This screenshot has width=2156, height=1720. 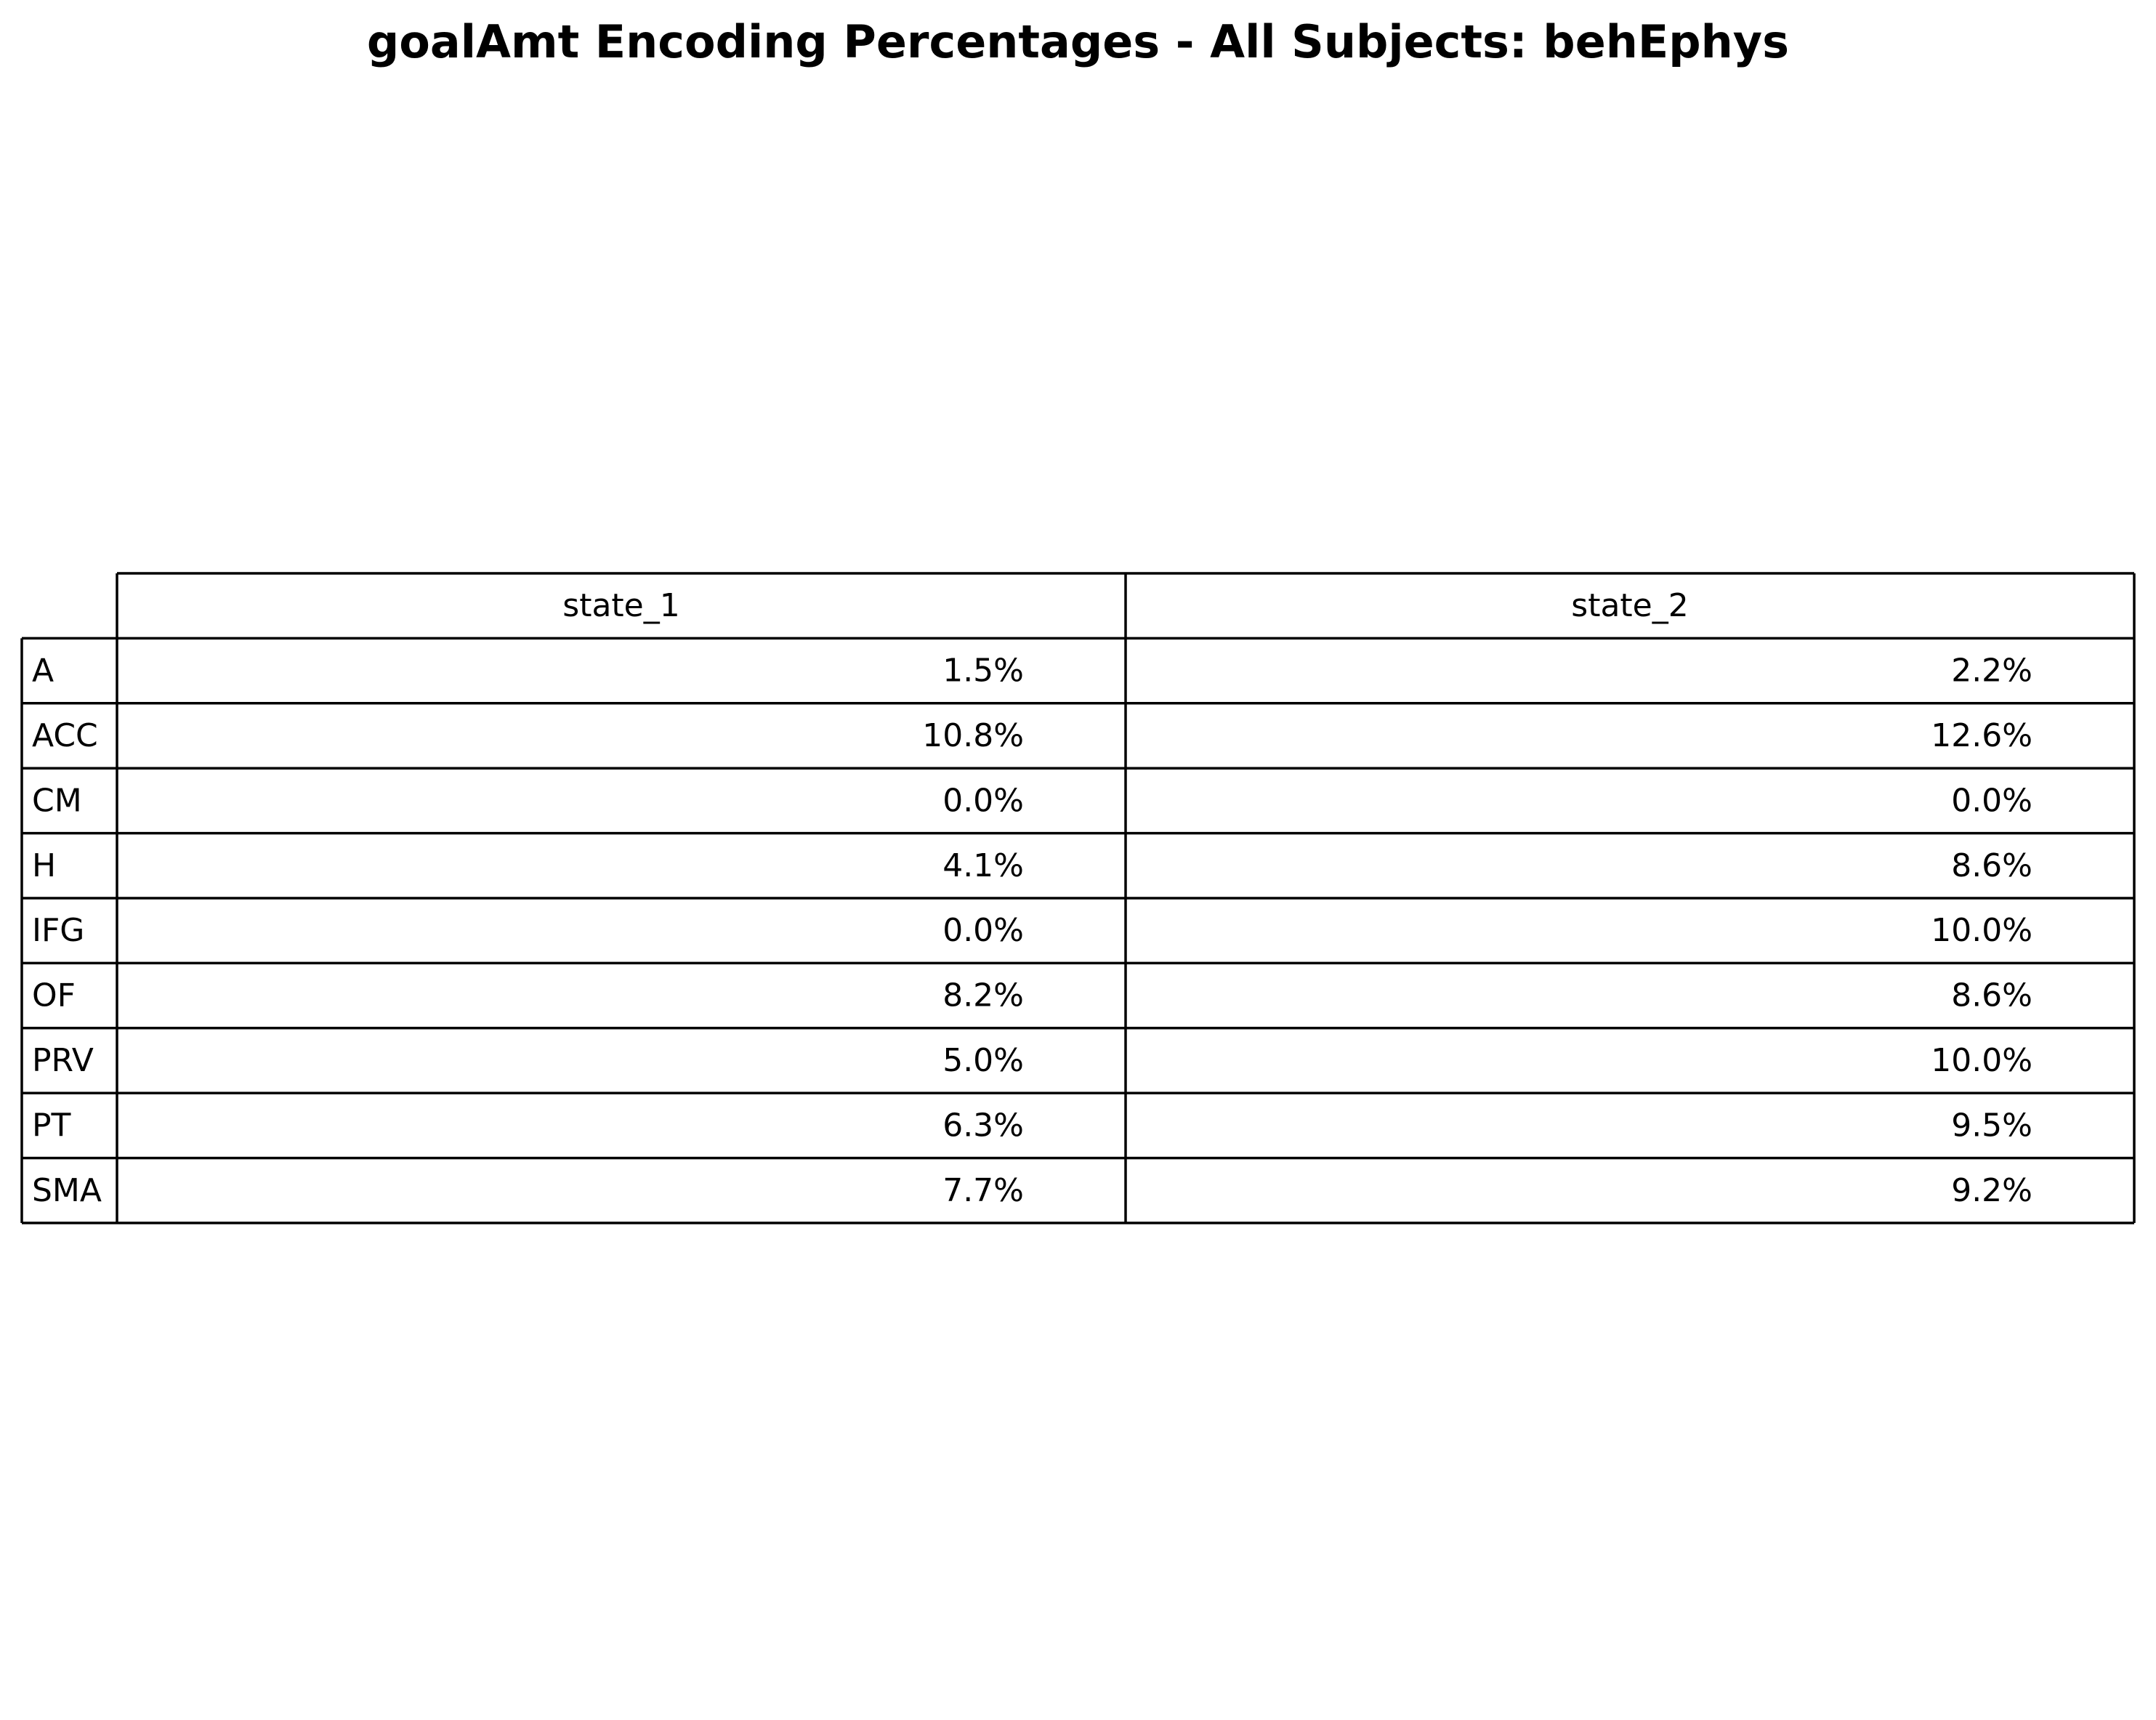 What do you see at coordinates (1981, 930) in the screenshot?
I see `cell-ifg-state_2: 10.0%` at bounding box center [1981, 930].